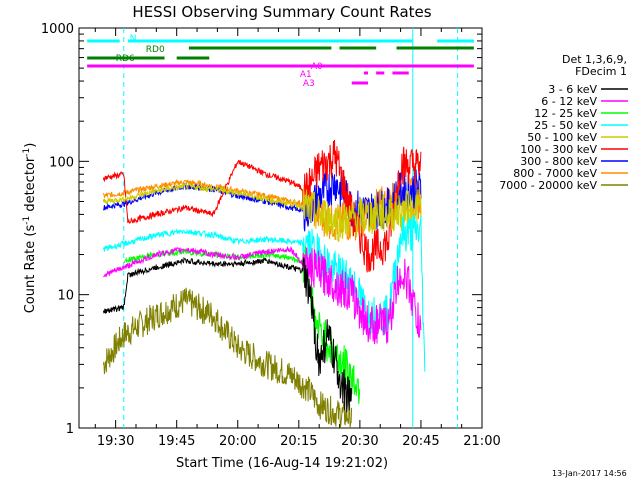 The height and width of the screenshot is (480, 640). What do you see at coordinates (57, 29) in the screenshot?
I see `y-tick-label: 1000` at bounding box center [57, 29].